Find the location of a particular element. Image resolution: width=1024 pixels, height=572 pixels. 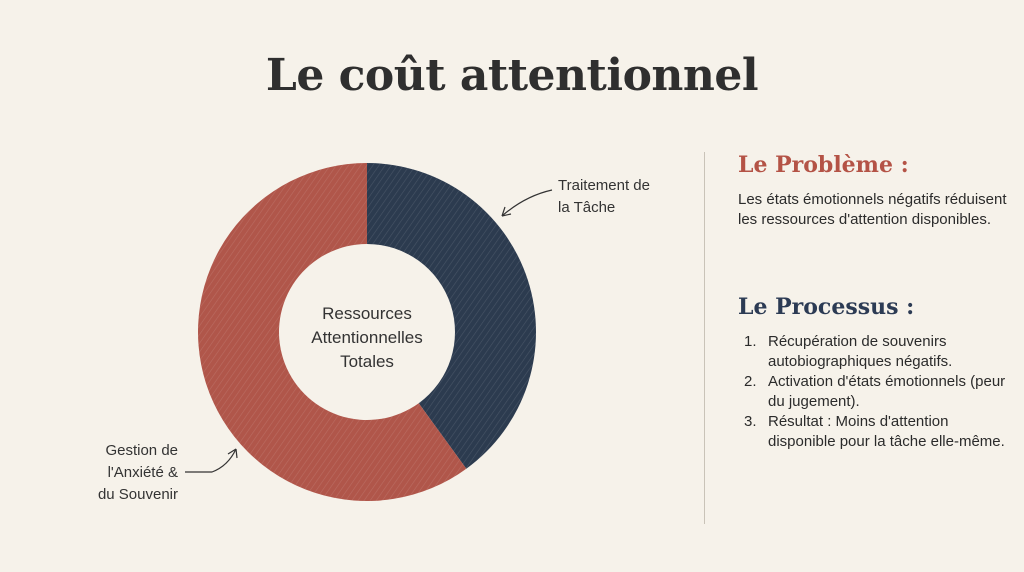

arrow-anx is located at coordinates (211, 460).